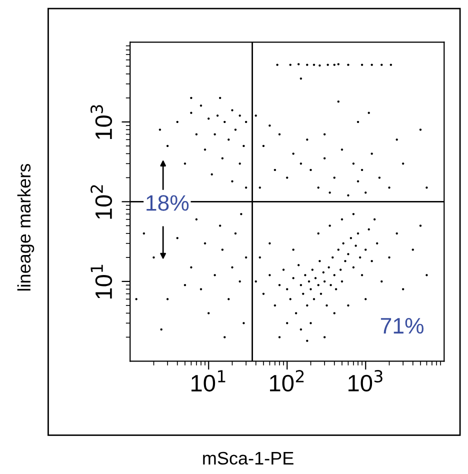  What do you see at coordinates (101, 122) in the screenshot?
I see `y-tick-label: 10$^{3}$` at bounding box center [101, 122].